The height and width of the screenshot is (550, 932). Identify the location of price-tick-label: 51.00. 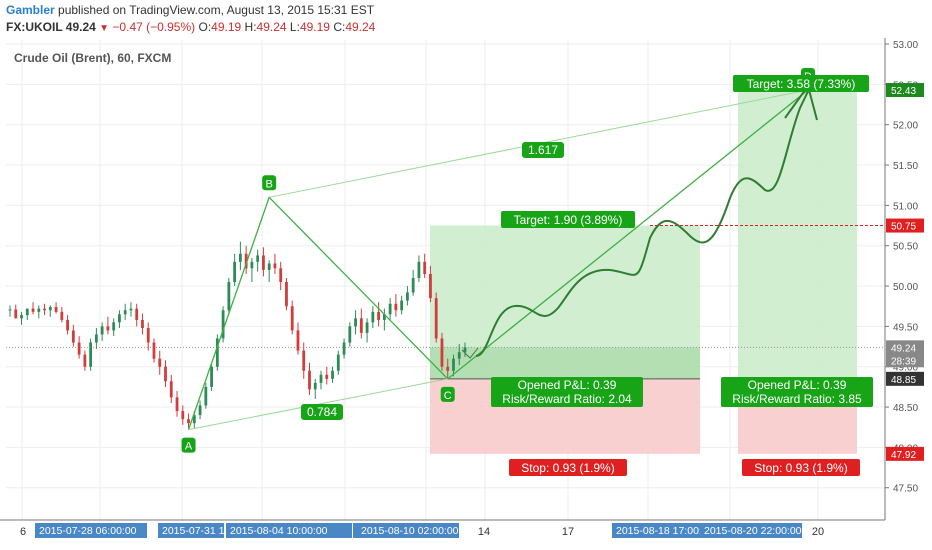
(905, 206).